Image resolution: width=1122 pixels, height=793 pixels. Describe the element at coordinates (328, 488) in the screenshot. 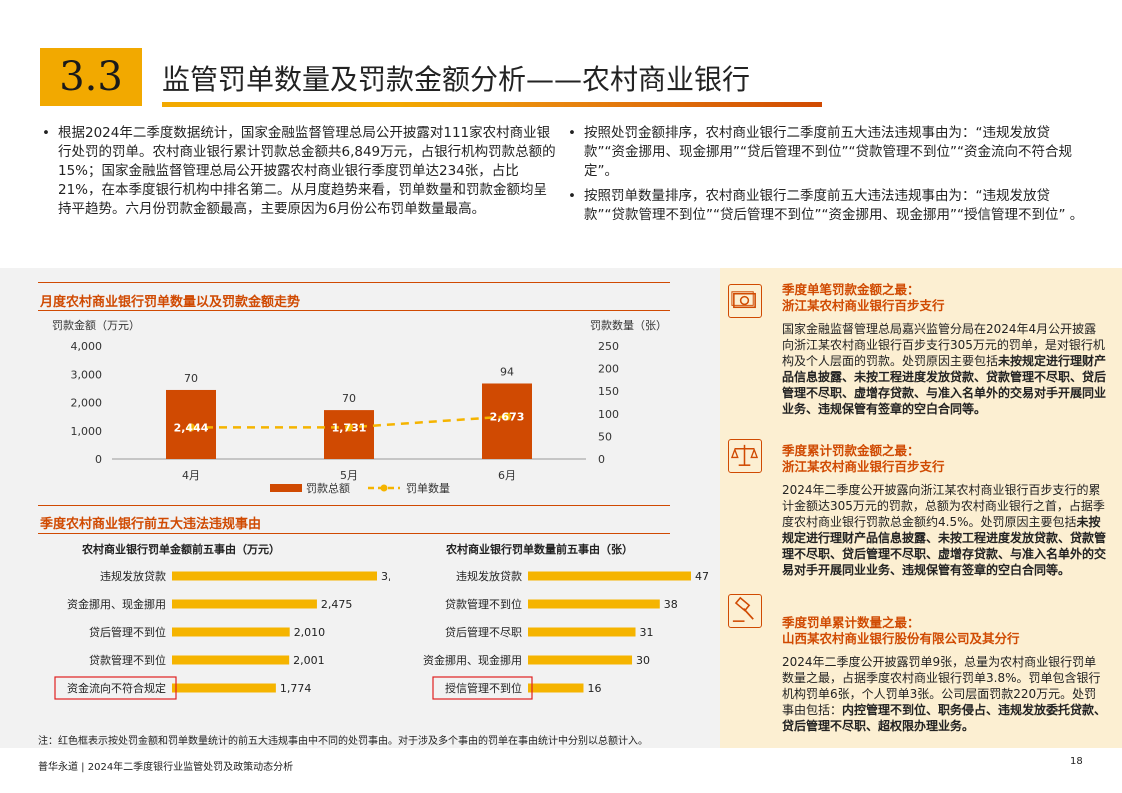

I see `legend-bar-label: 罚款总额` at that location.